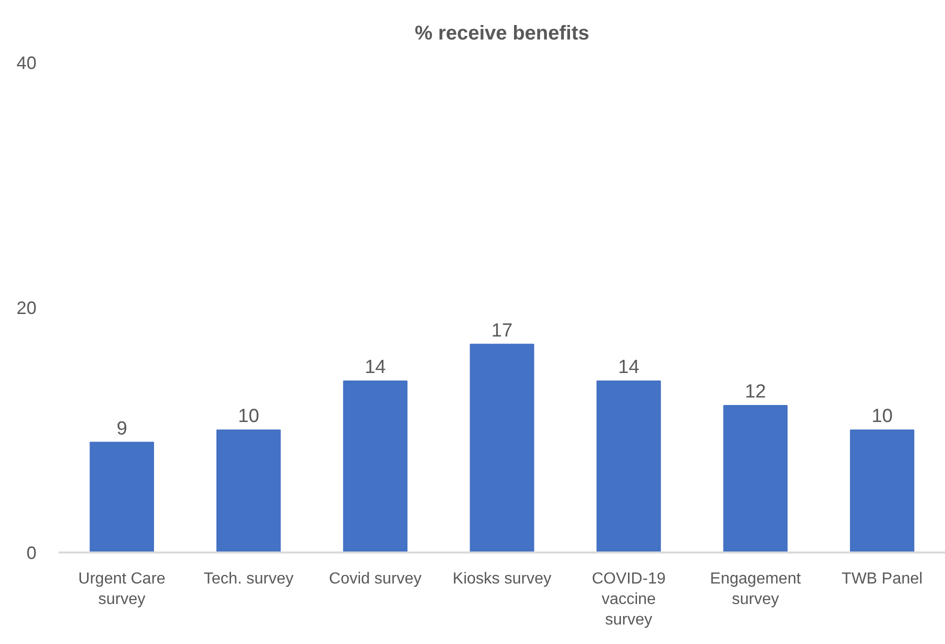 The image size is (945, 644). What do you see at coordinates (502, 579) in the screenshot?
I see `x-tick-label: Kiosks survey` at bounding box center [502, 579].